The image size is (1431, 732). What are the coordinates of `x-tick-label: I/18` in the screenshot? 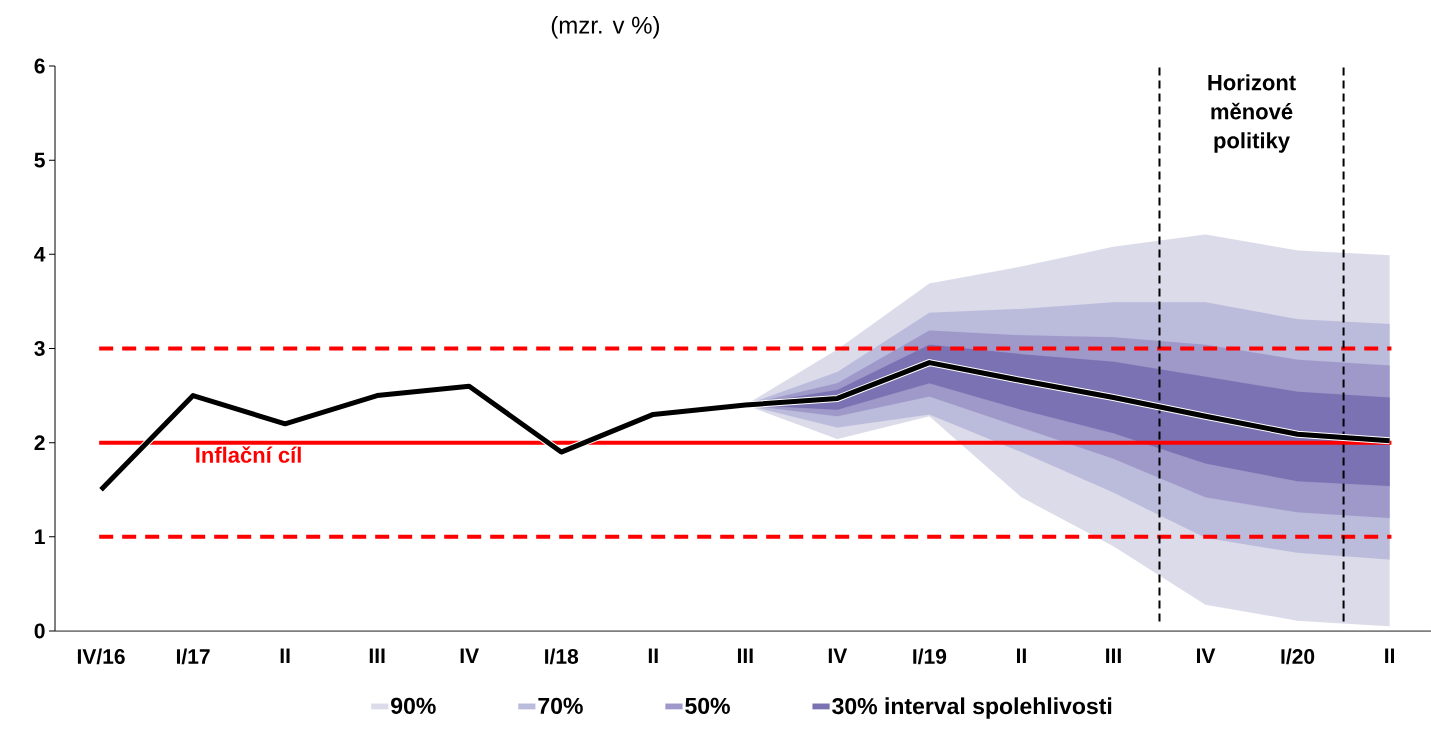 It's located at (562, 656).